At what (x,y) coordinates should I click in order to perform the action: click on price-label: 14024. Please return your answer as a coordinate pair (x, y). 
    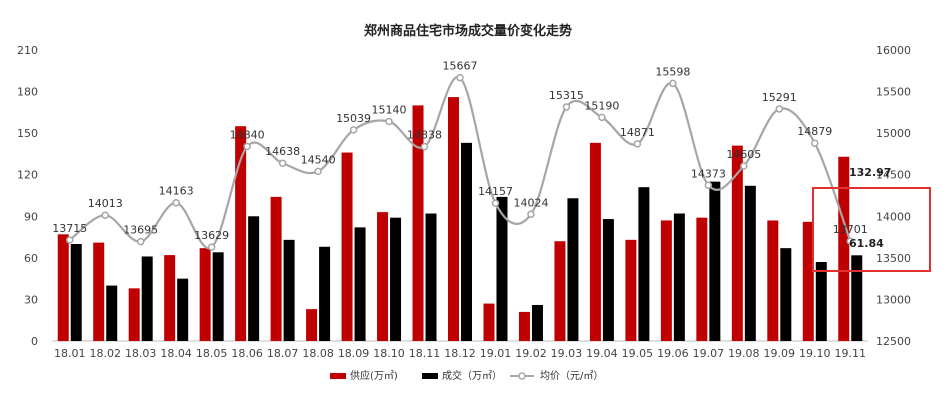
    Looking at the image, I should click on (530, 202).